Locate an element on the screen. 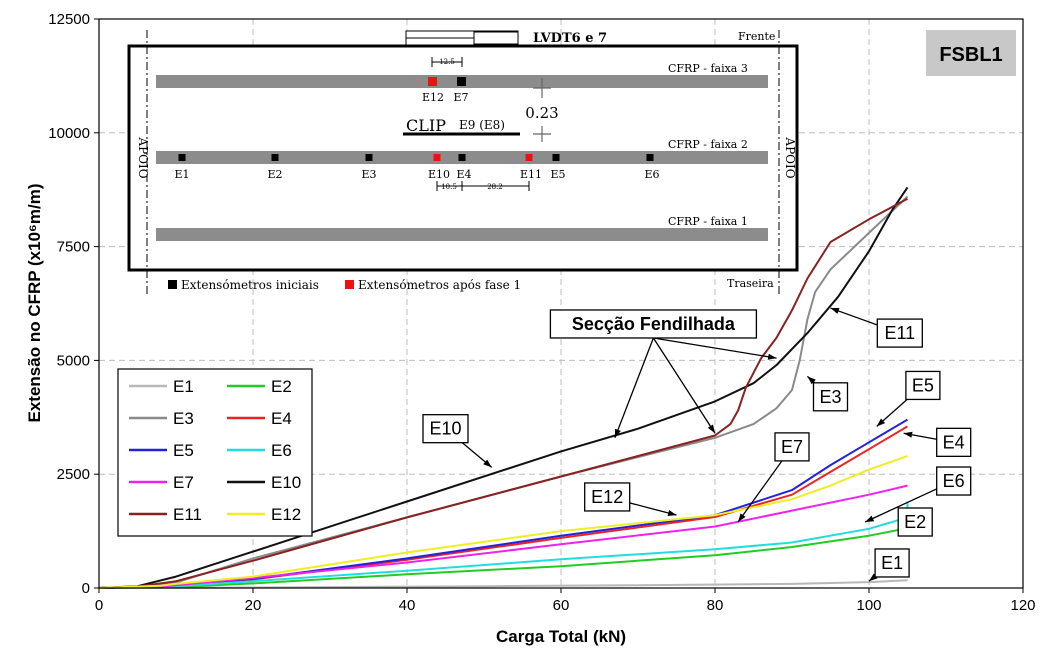 The image size is (1054, 655). series-line-e7 is located at coordinates (503, 536).